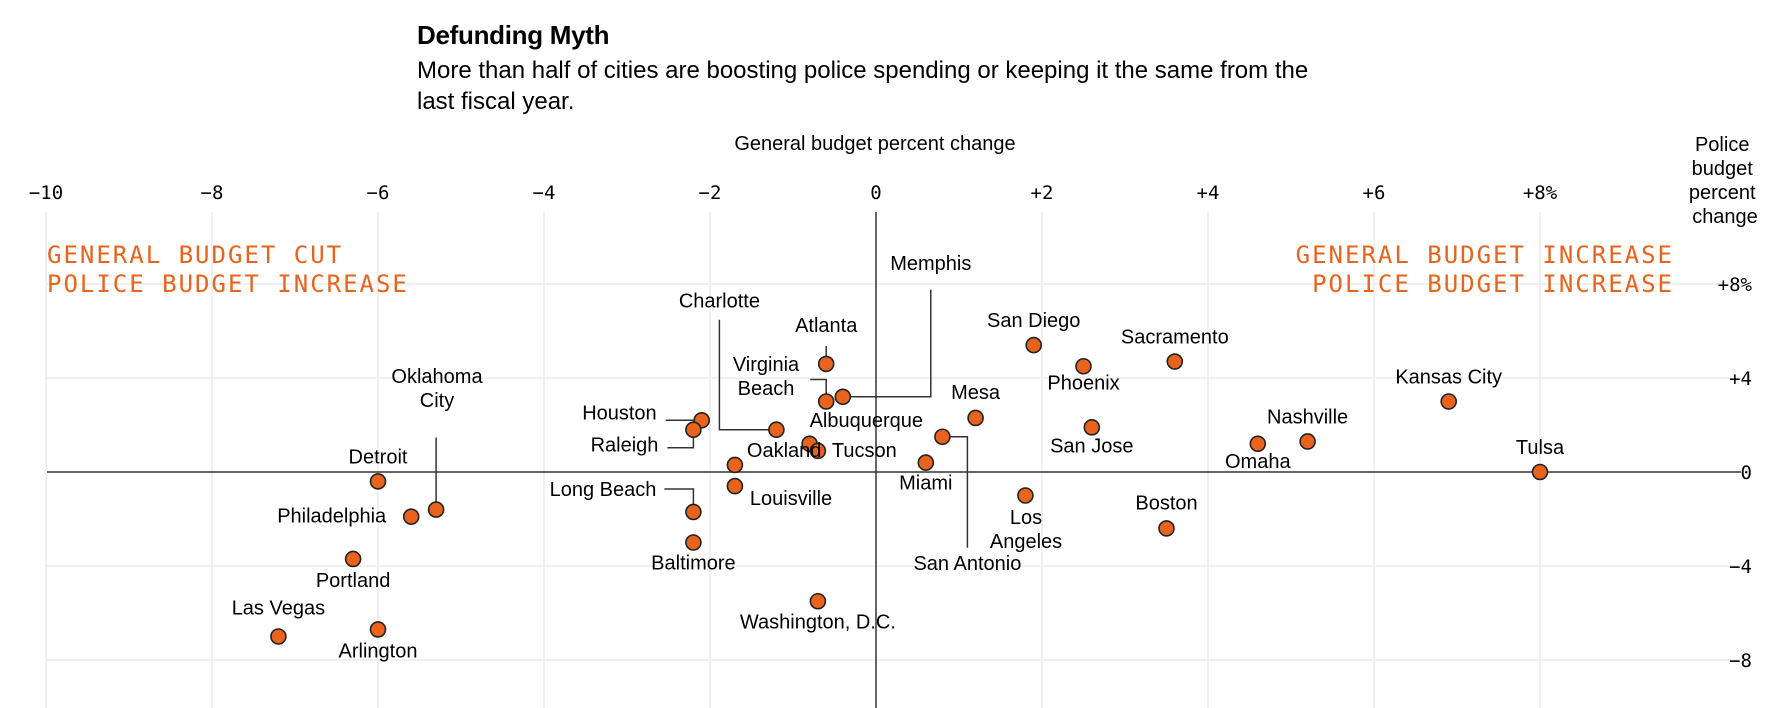 The width and height of the screenshot is (1789, 708). What do you see at coordinates (1258, 444) in the screenshot?
I see `point-omaha` at bounding box center [1258, 444].